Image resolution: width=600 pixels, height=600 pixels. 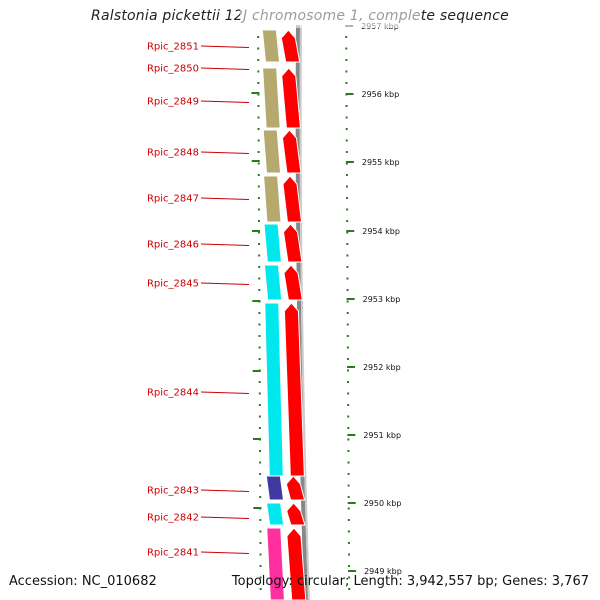 What do you see at coordinates (173, 245) in the screenshot?
I see `gene-label: Rpic_2846` at bounding box center [173, 245].